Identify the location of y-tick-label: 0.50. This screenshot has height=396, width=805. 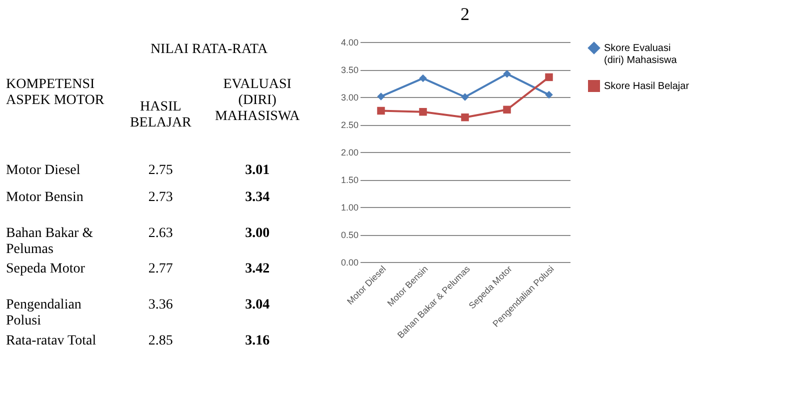
(349, 235).